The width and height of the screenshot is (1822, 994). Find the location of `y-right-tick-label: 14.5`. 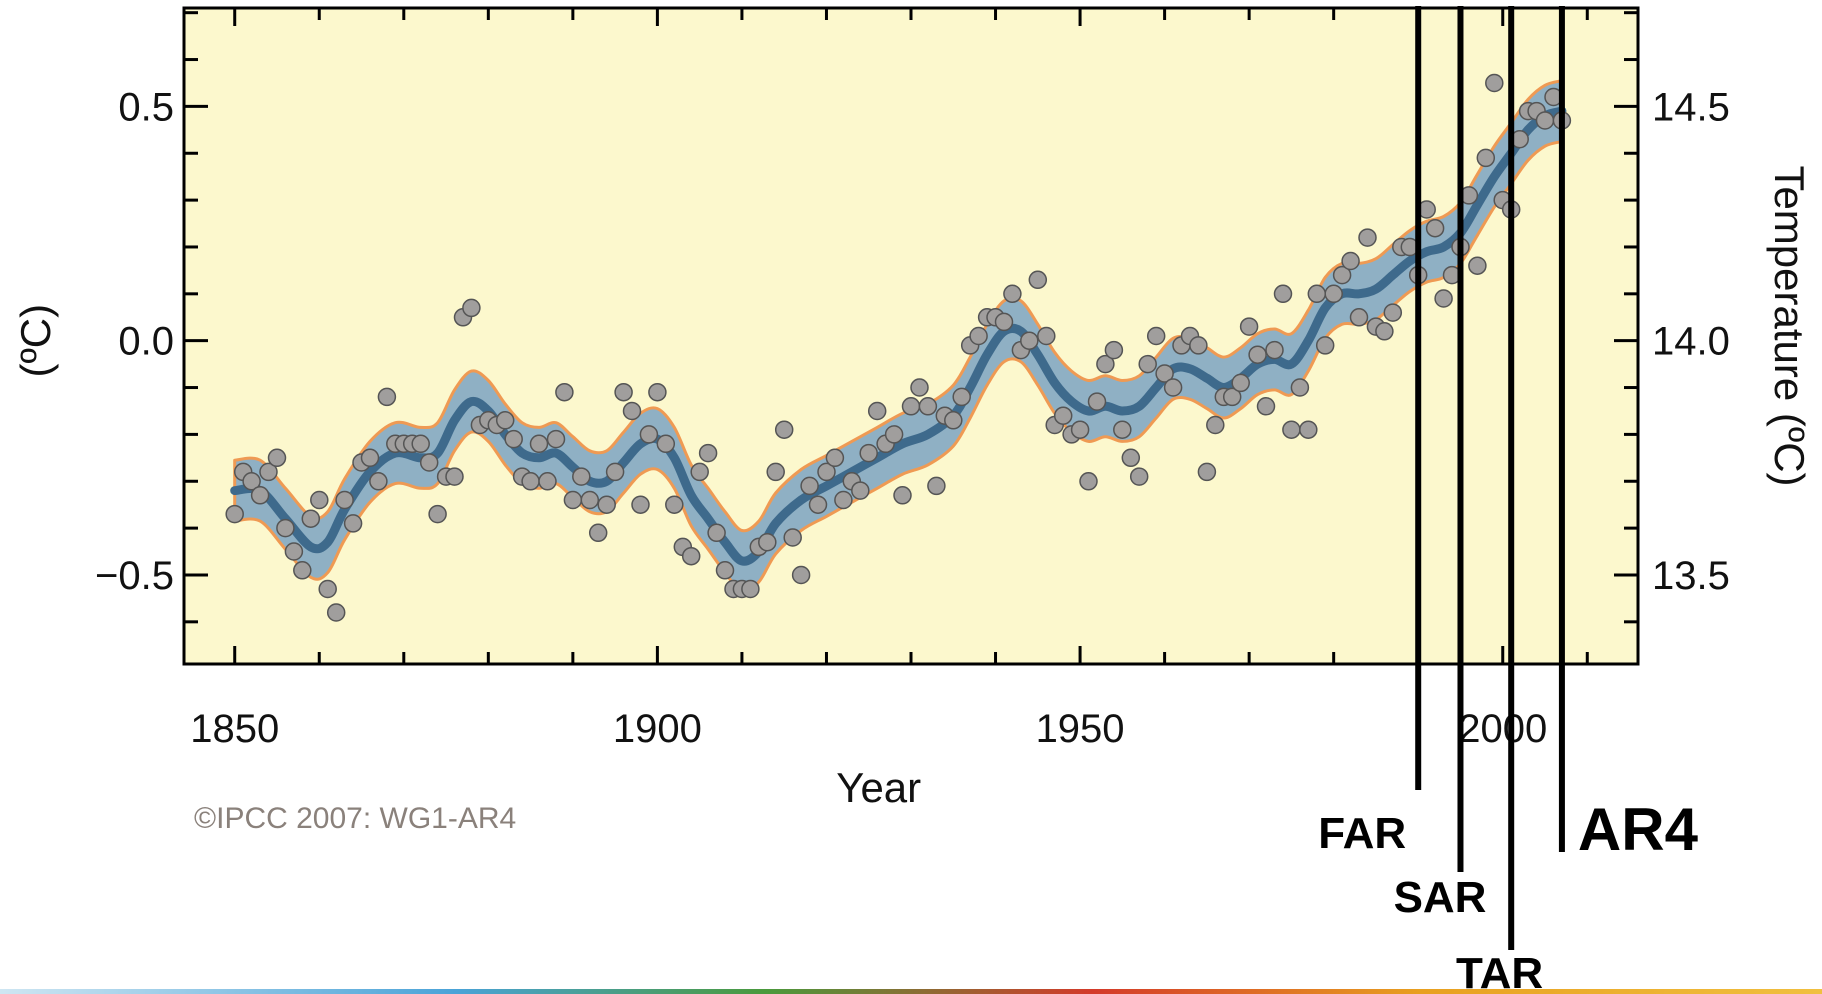

y-right-tick-label: 14.5 is located at coordinates (1691, 107).